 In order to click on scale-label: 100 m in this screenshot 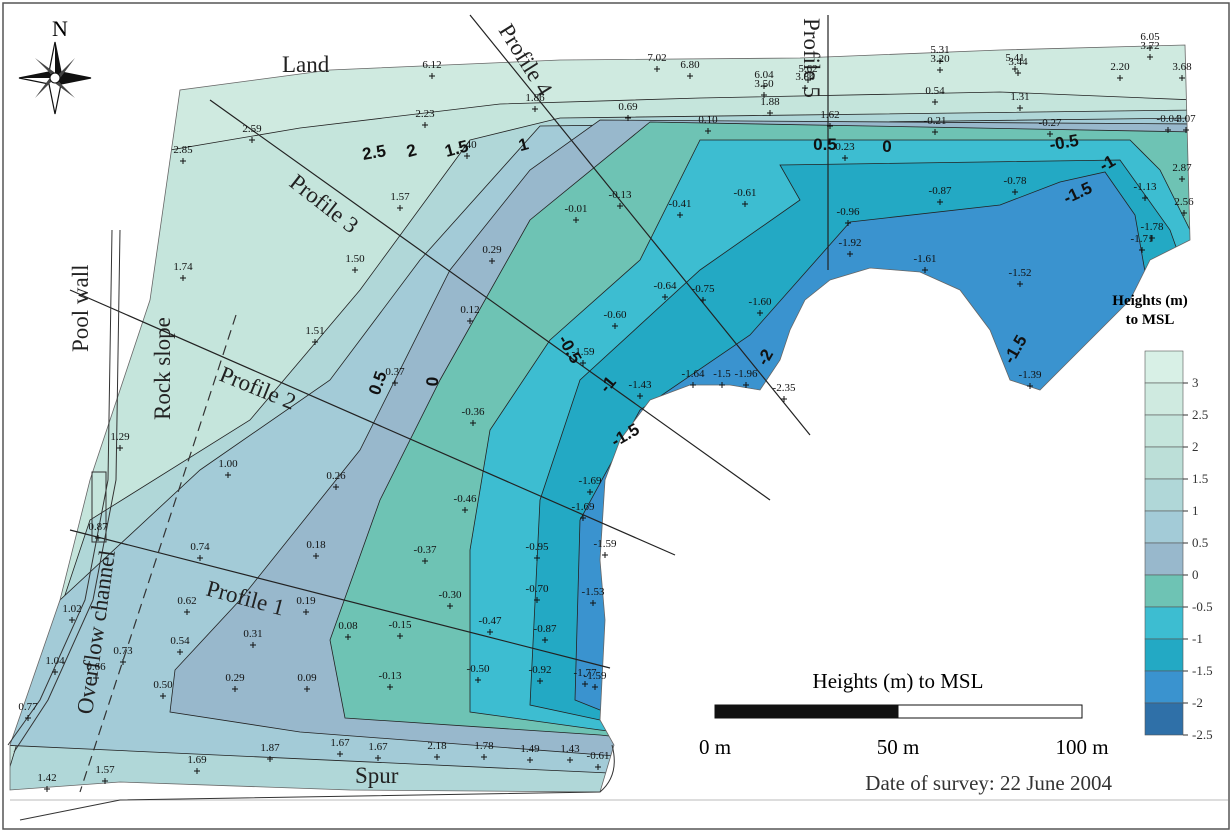, I will do `click(1081, 747)`.